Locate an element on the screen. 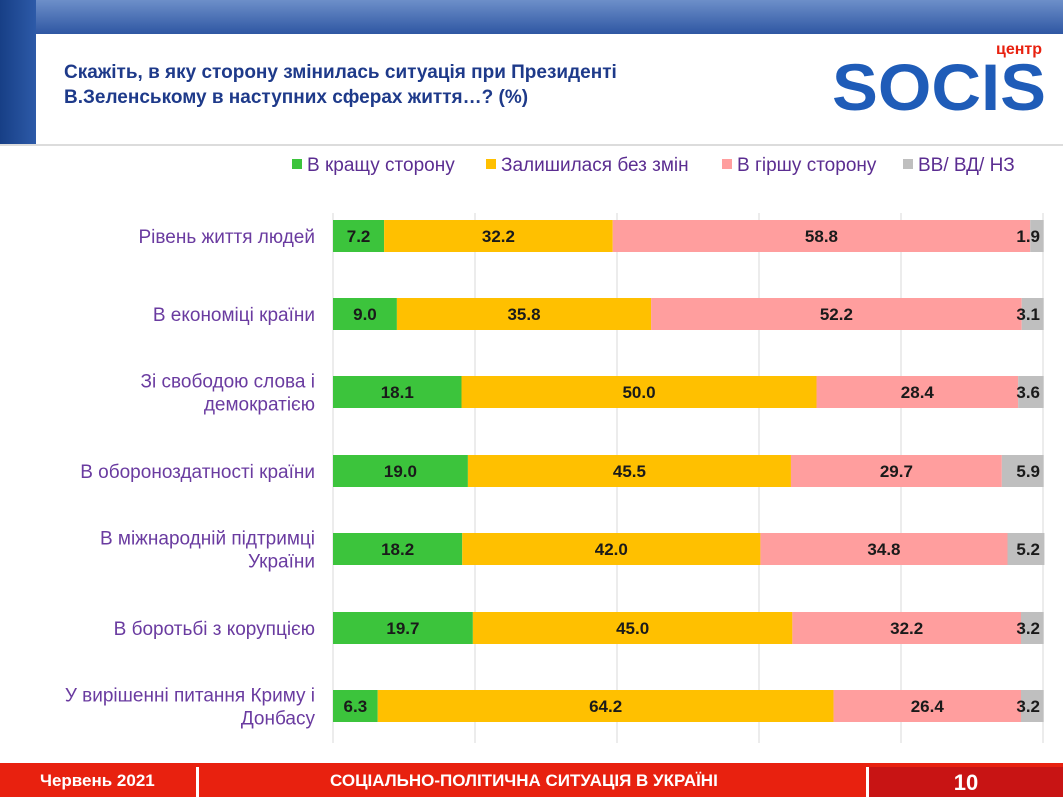  header-divider is located at coordinates (531, 145).